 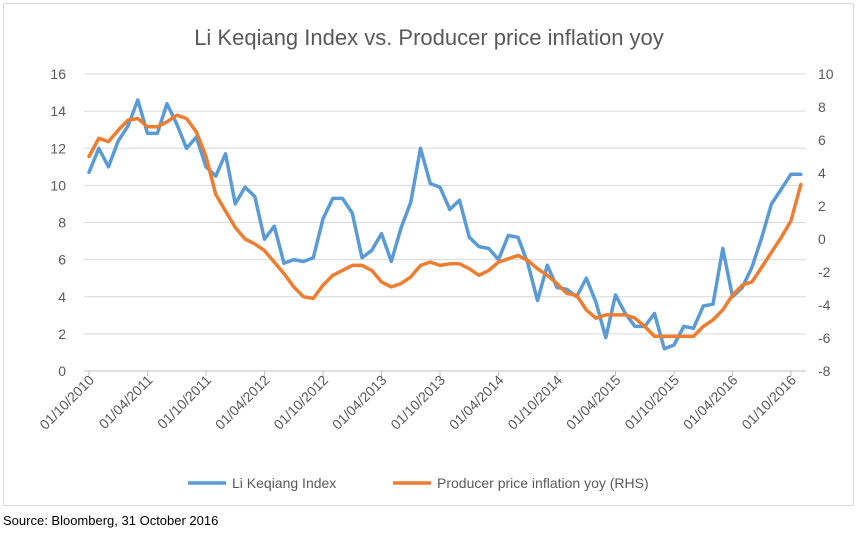 What do you see at coordinates (58, 185) in the screenshot?
I see `left-tick-label: 10` at bounding box center [58, 185].